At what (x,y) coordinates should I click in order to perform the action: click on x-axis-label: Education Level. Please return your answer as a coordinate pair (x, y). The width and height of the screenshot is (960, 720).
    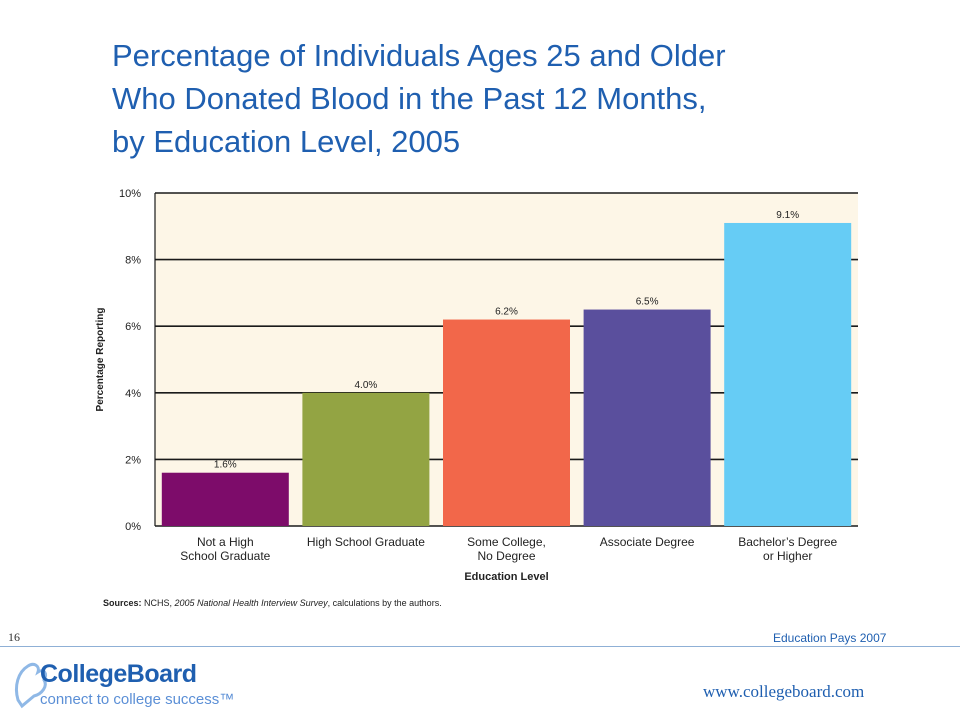
    Looking at the image, I should click on (506, 577).